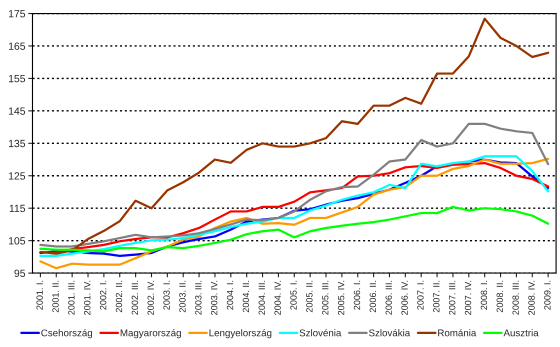  I want to click on legend-label: Csehország, so click(66, 333).